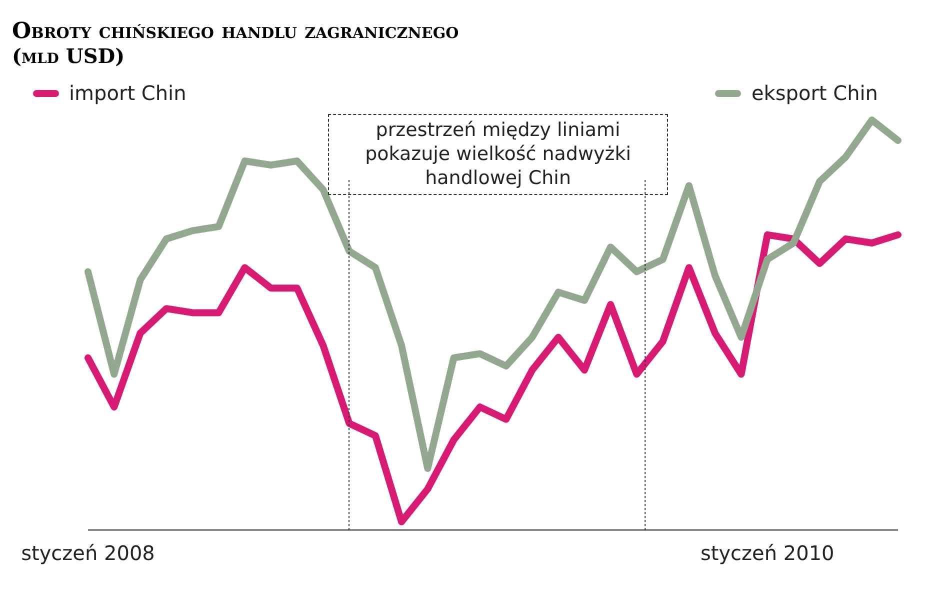 The height and width of the screenshot is (593, 948). I want to click on x-tick-label: styczeń 2008, so click(88, 553).